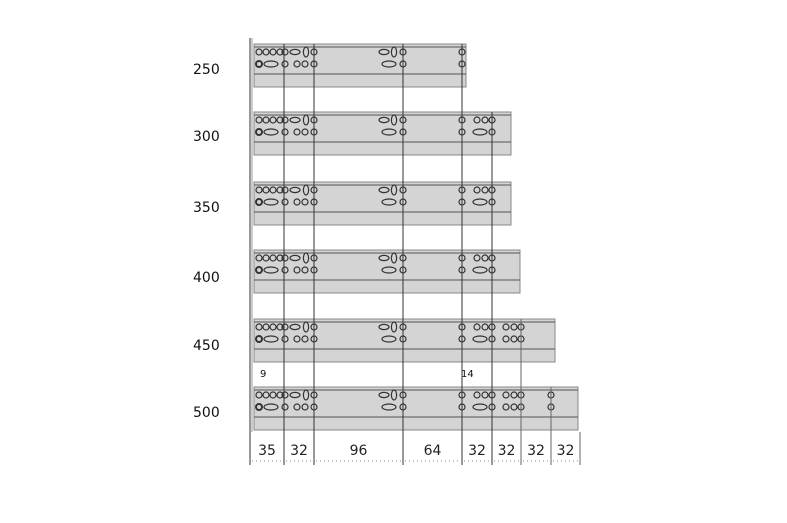 Image resolution: width=787 pixels, height=523 pixels. I want to click on dimension-label: 96, so click(359, 451).